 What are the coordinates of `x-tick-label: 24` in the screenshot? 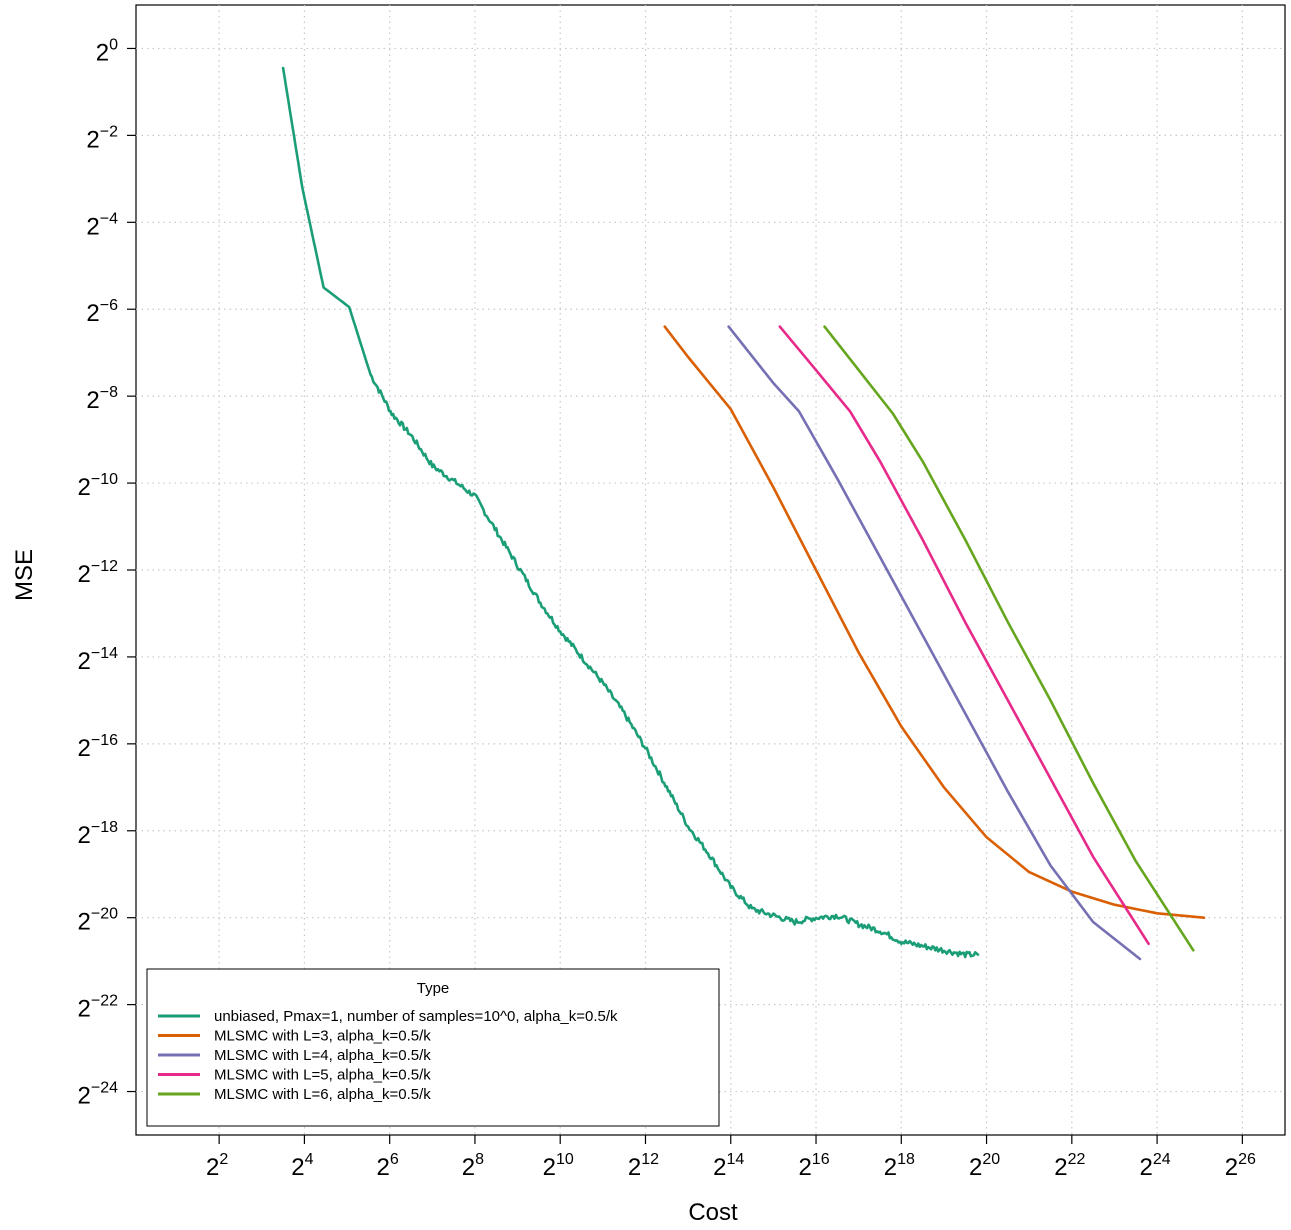 It's located at (302, 1166).